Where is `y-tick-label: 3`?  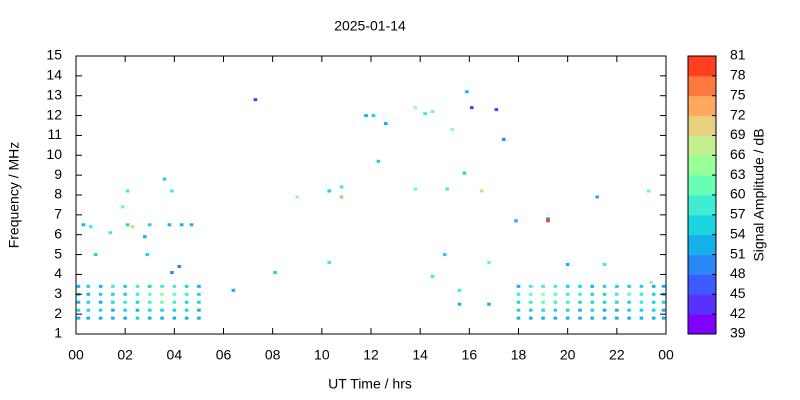
y-tick-label: 3 is located at coordinates (58, 293).